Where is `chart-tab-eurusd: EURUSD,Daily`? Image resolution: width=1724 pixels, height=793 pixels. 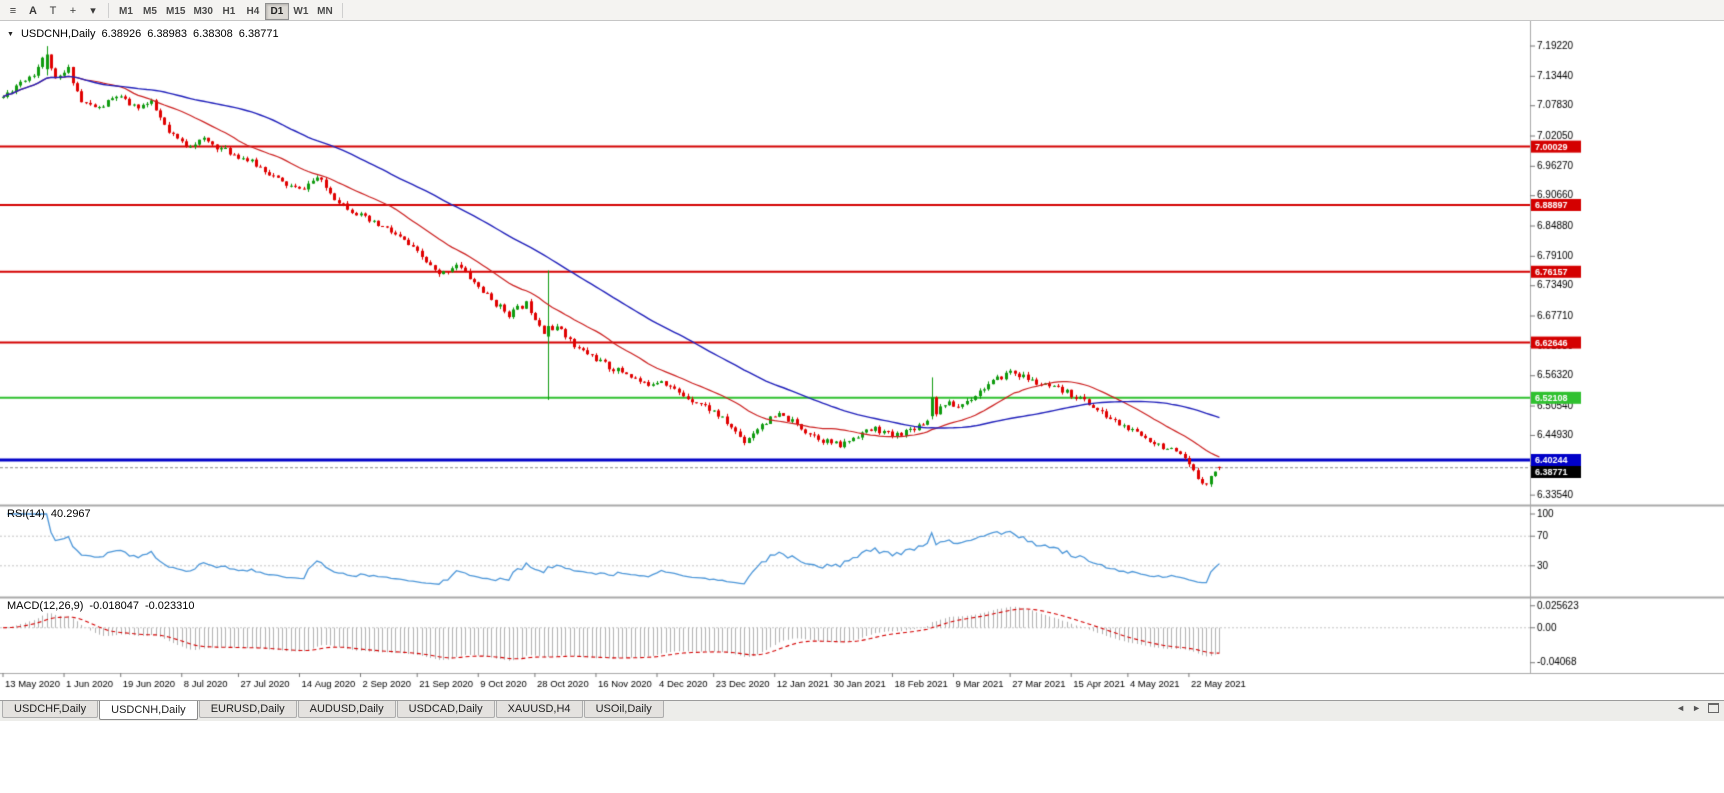 chart-tab-eurusd: EURUSD,Daily is located at coordinates (247, 709).